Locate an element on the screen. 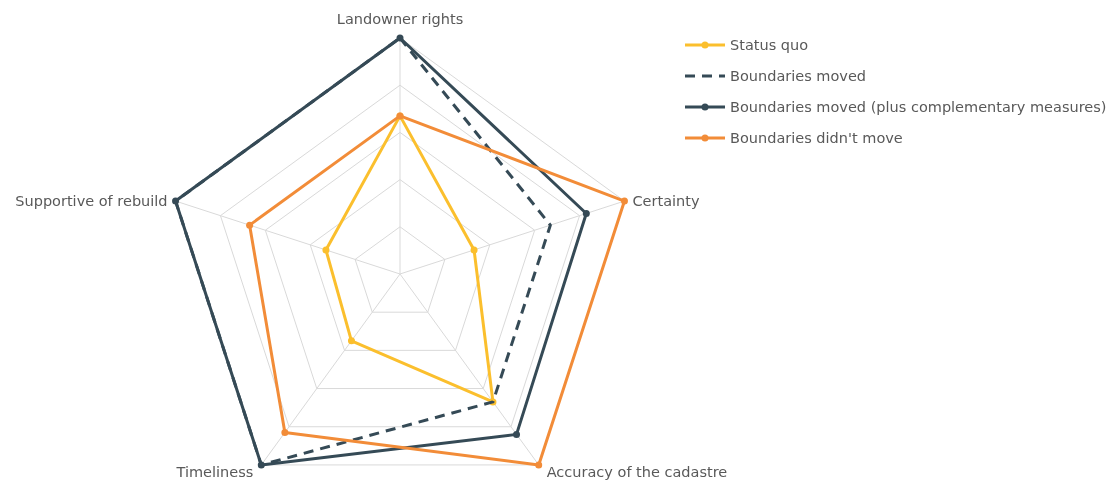 The height and width of the screenshot is (484, 1116). legend-label: Boundaries moved is located at coordinates (798, 76).